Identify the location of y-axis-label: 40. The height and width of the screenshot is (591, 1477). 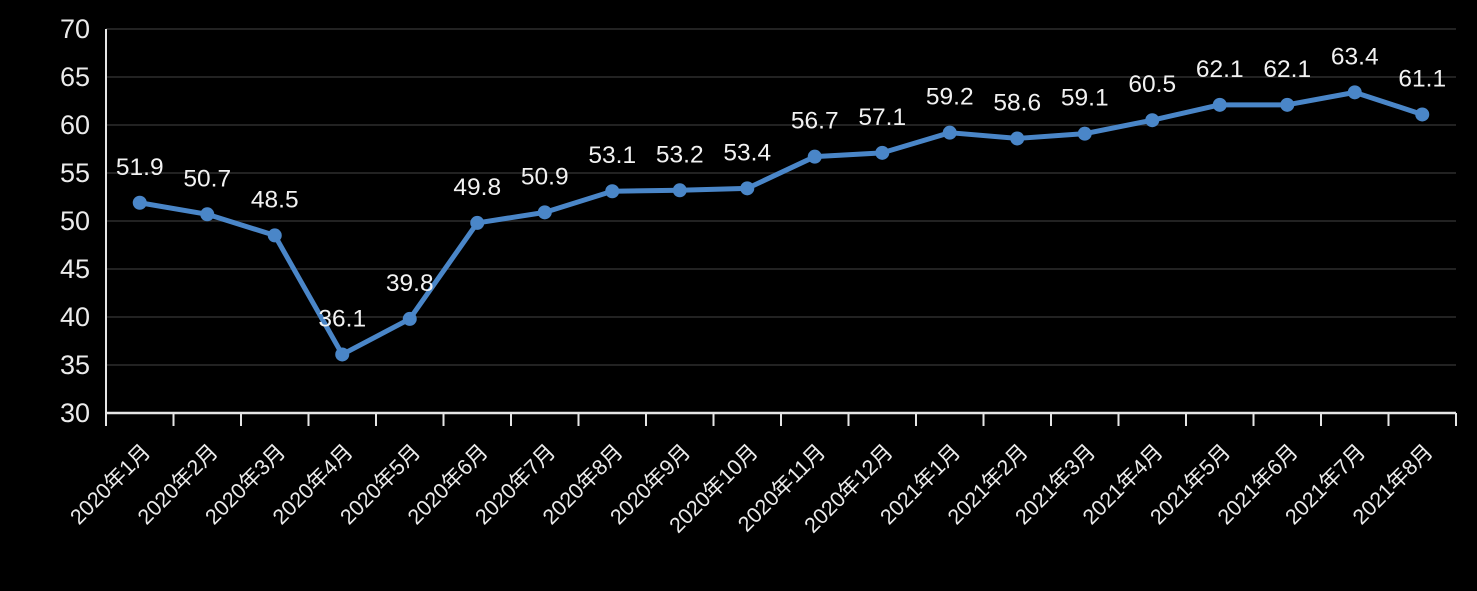
(75, 317).